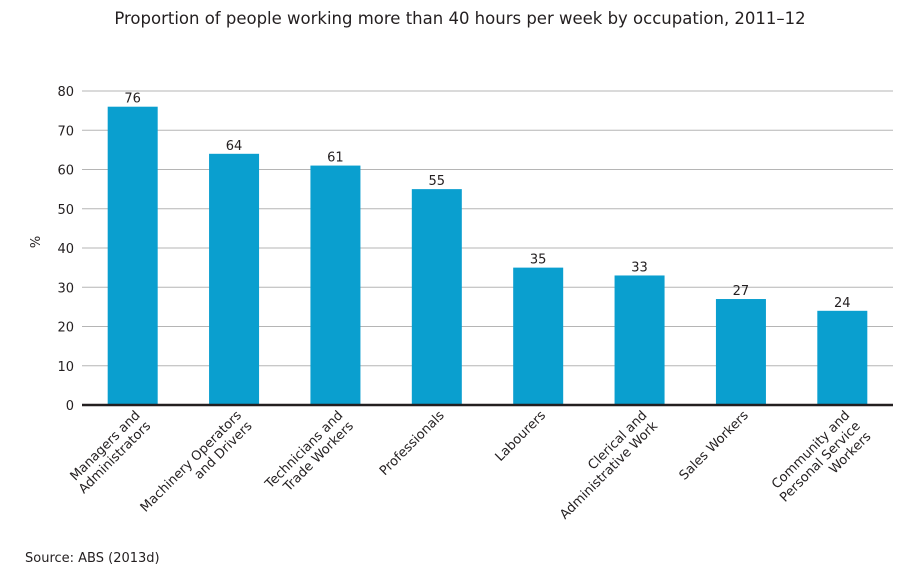 This screenshot has width=900, height=583. What do you see at coordinates (65, 288) in the screenshot?
I see `y-tick-label: 30` at bounding box center [65, 288].